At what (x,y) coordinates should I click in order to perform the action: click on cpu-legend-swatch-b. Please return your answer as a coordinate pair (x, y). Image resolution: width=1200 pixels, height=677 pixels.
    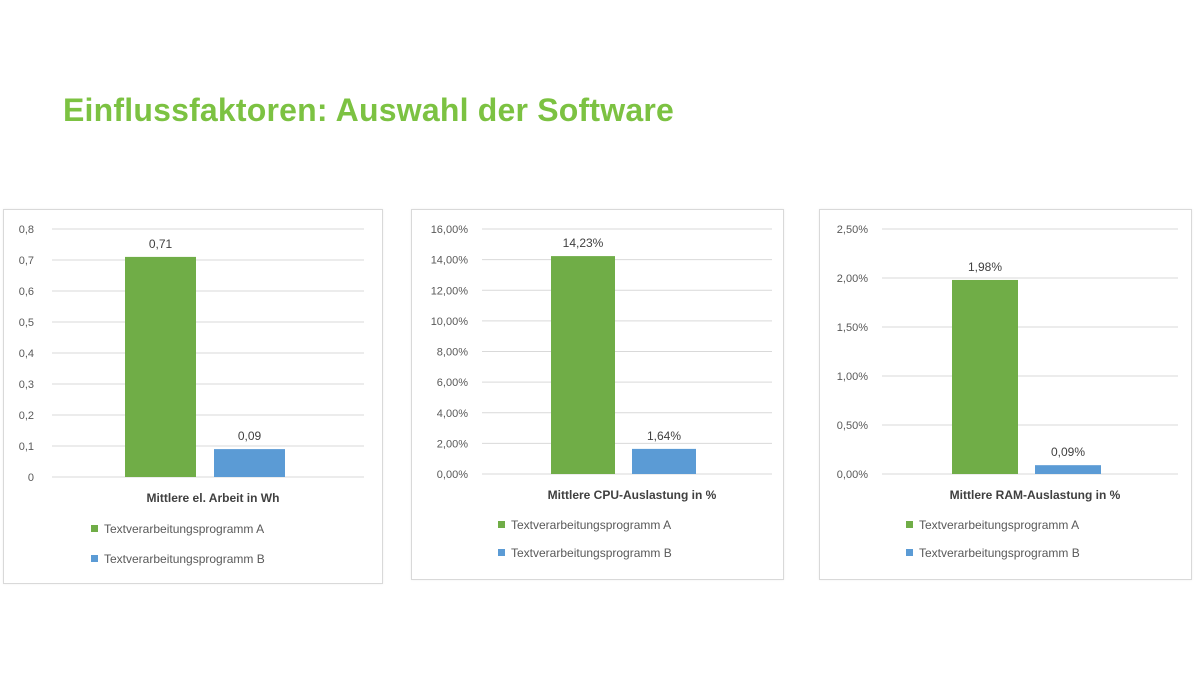
    Looking at the image, I should click on (501, 552).